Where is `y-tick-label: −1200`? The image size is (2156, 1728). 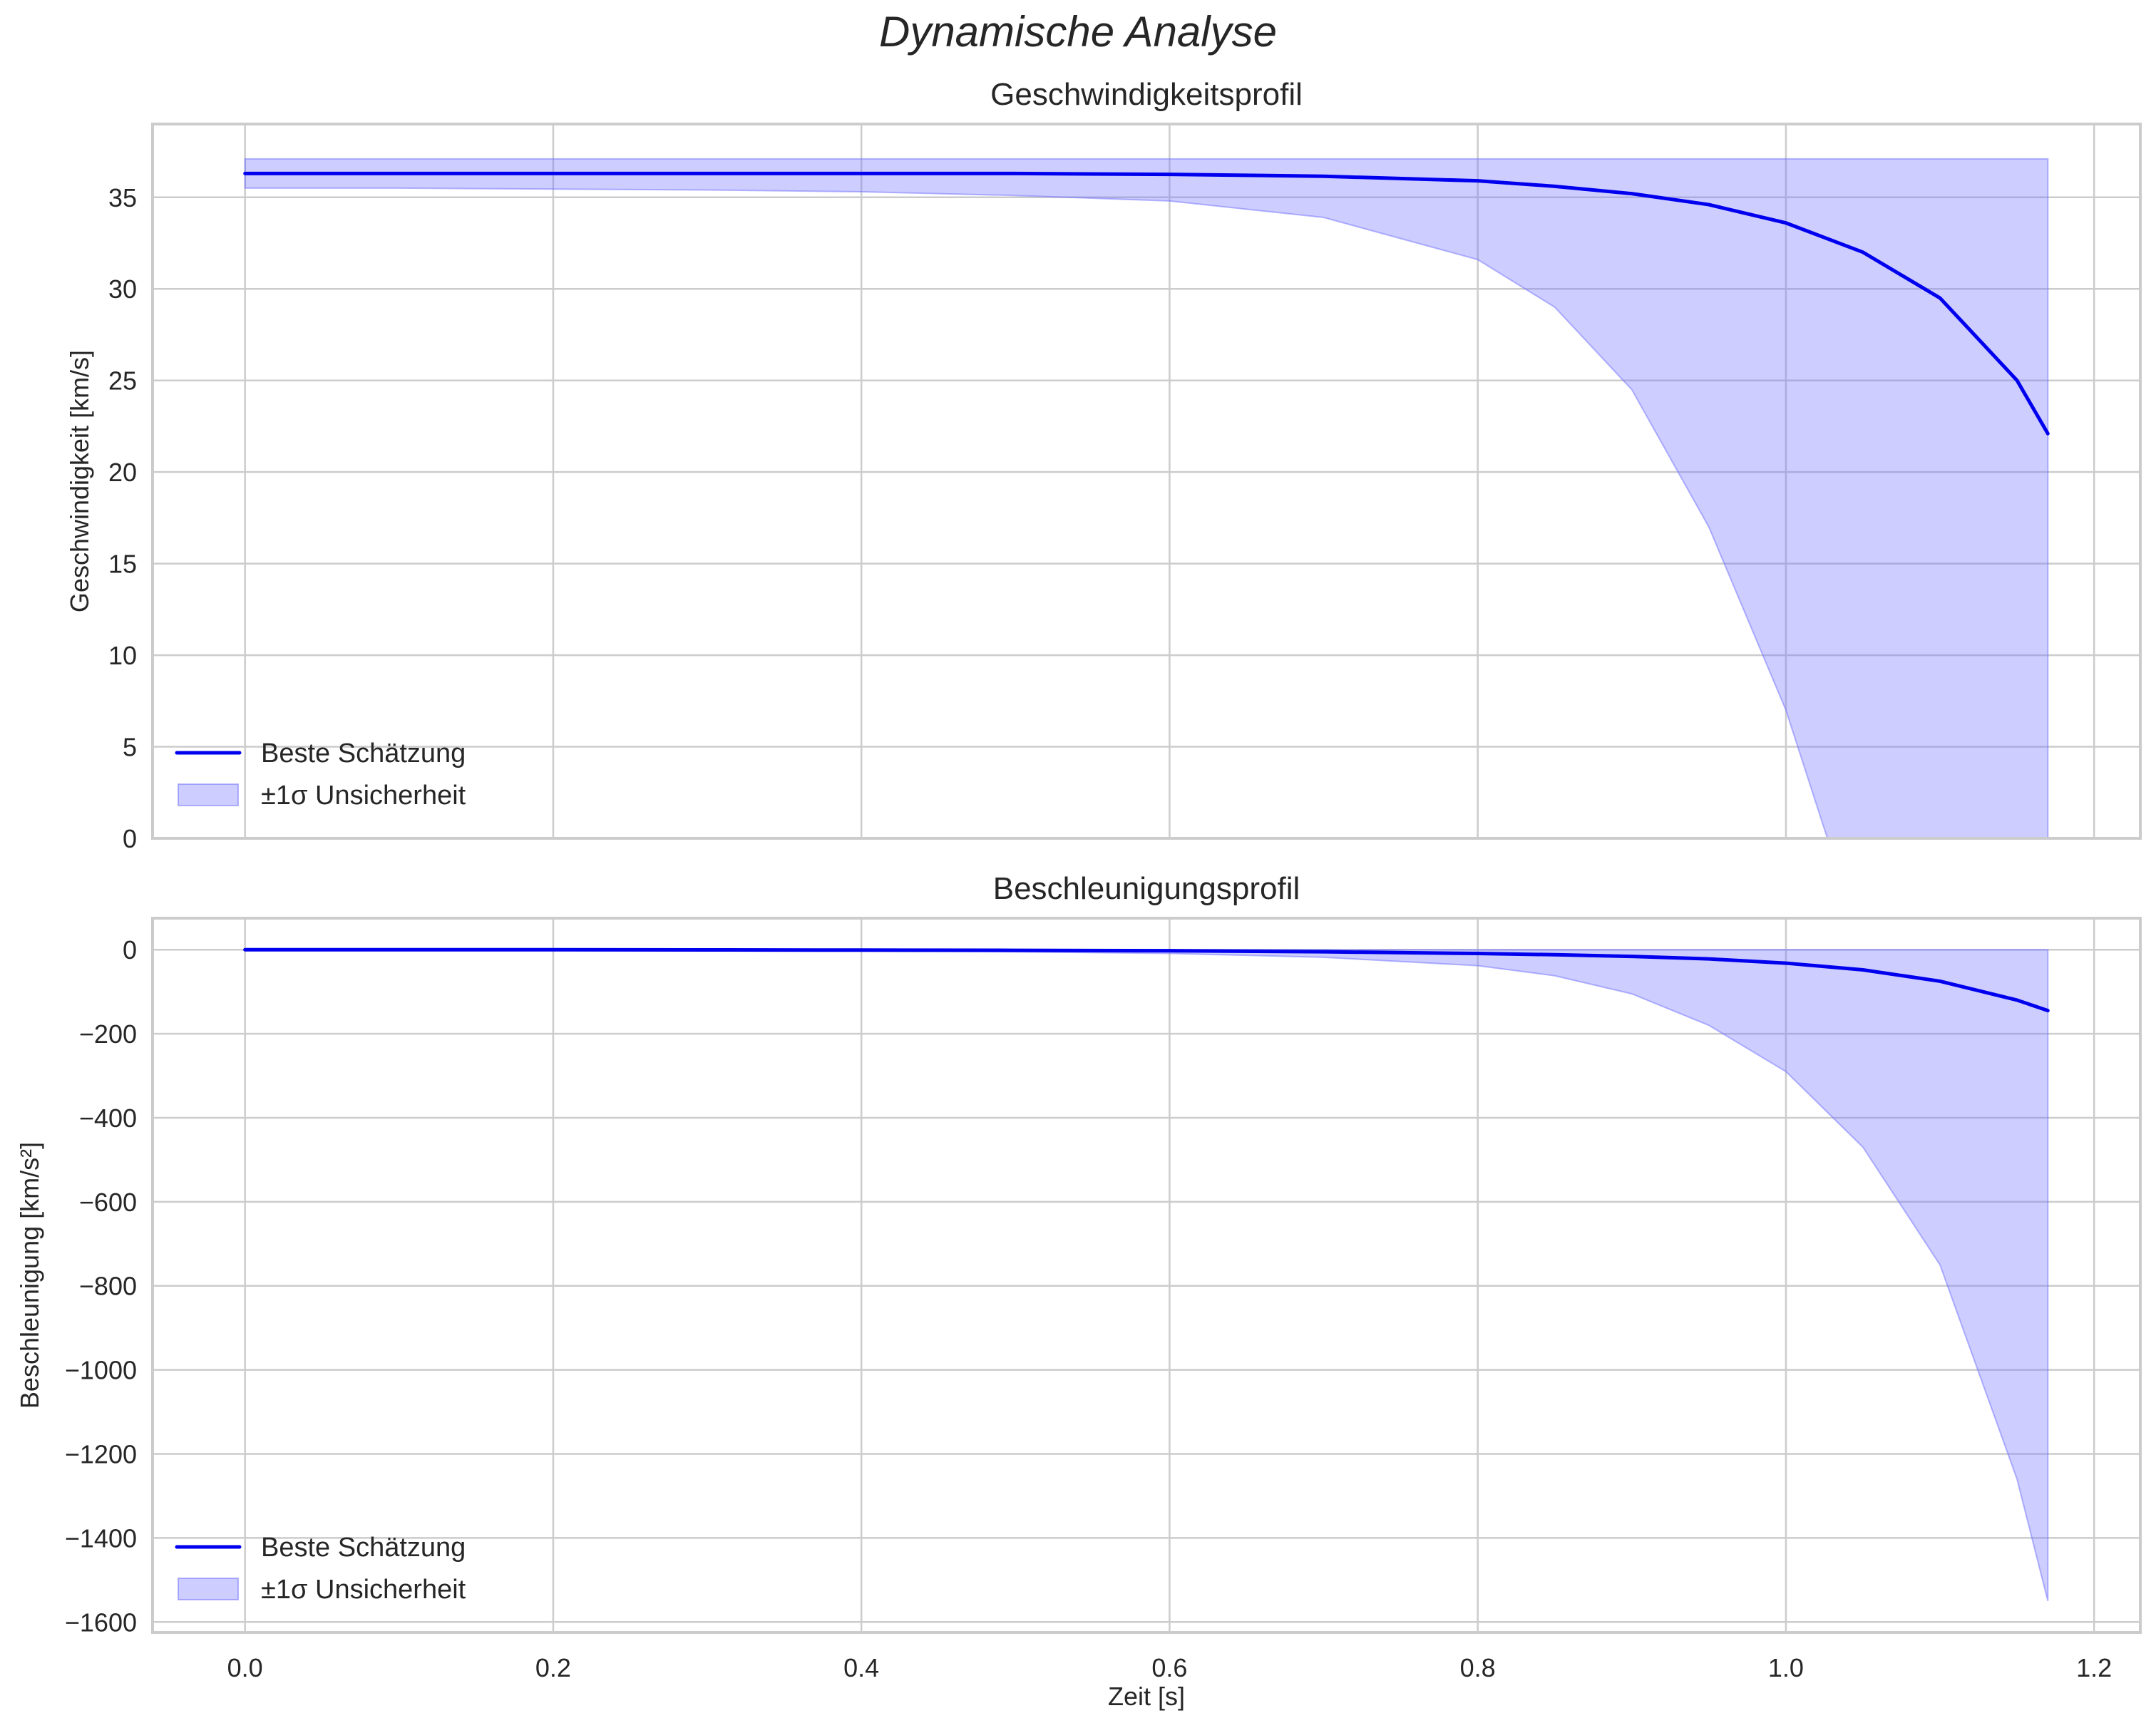 y-tick-label: −1200 is located at coordinates (101, 1454).